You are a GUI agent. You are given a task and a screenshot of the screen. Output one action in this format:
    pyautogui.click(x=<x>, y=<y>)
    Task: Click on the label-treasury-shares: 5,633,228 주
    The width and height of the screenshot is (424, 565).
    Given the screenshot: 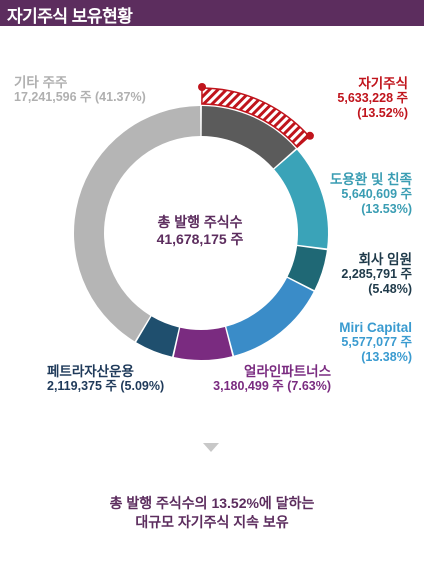 What is the action you would take?
    pyautogui.click(x=372, y=98)
    